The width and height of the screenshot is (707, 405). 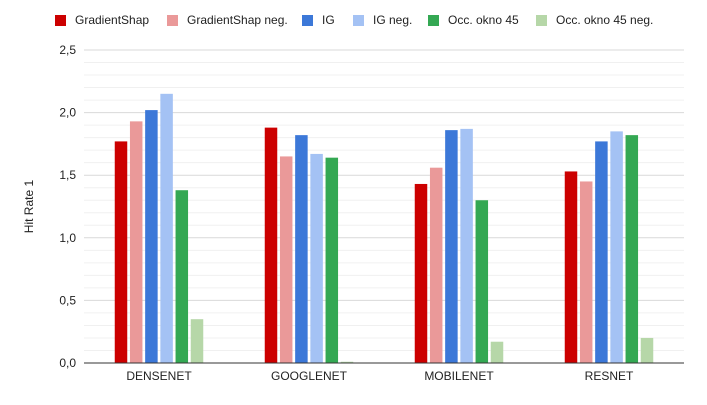 What do you see at coordinates (237, 20) in the screenshot?
I see `legend-label: GradientShap neg.` at bounding box center [237, 20].